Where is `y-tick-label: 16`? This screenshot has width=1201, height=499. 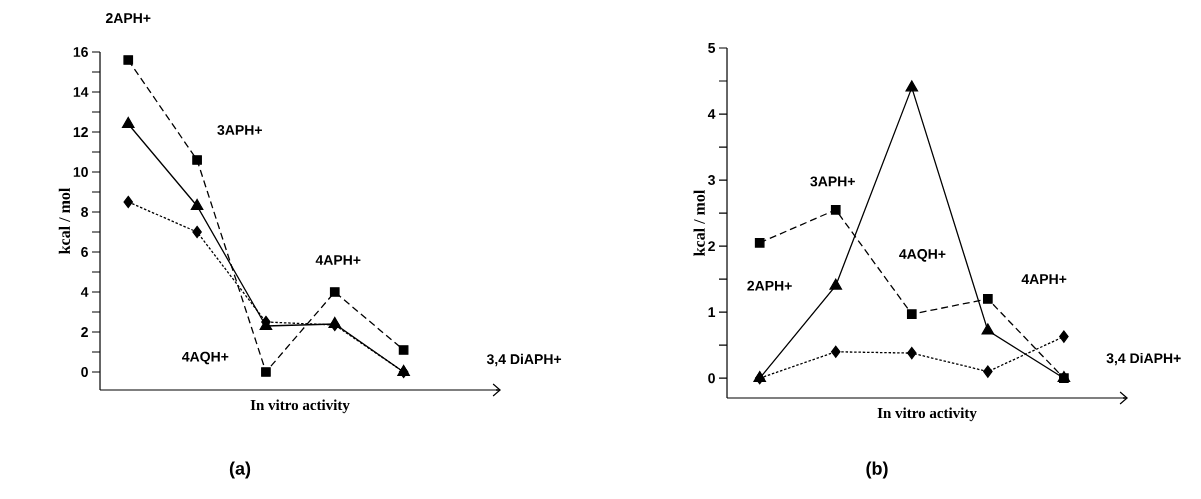
y-tick-label: 16 is located at coordinates (80, 52).